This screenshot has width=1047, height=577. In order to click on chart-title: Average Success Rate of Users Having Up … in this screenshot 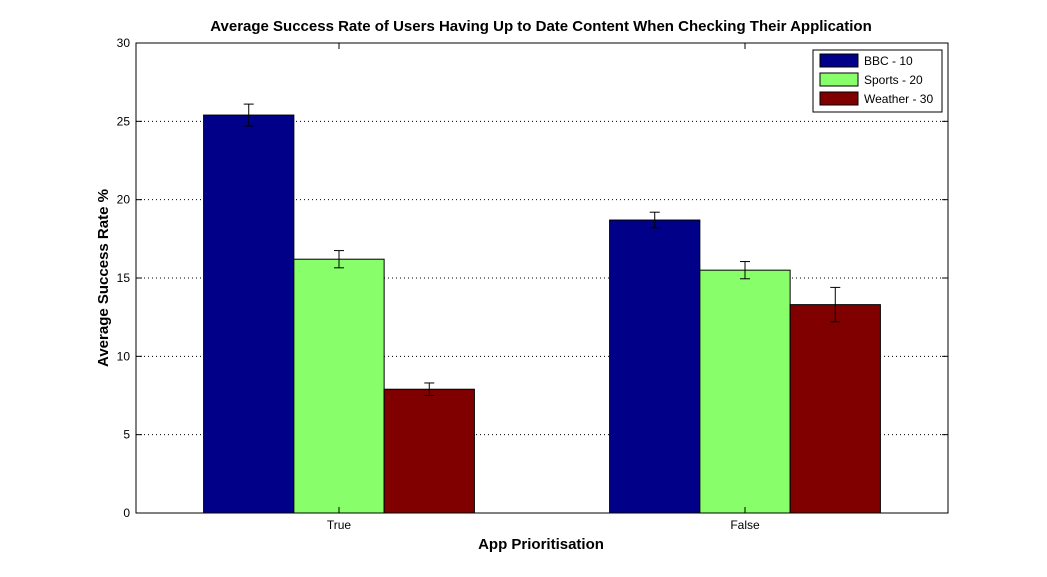, I will do `click(541, 26)`.